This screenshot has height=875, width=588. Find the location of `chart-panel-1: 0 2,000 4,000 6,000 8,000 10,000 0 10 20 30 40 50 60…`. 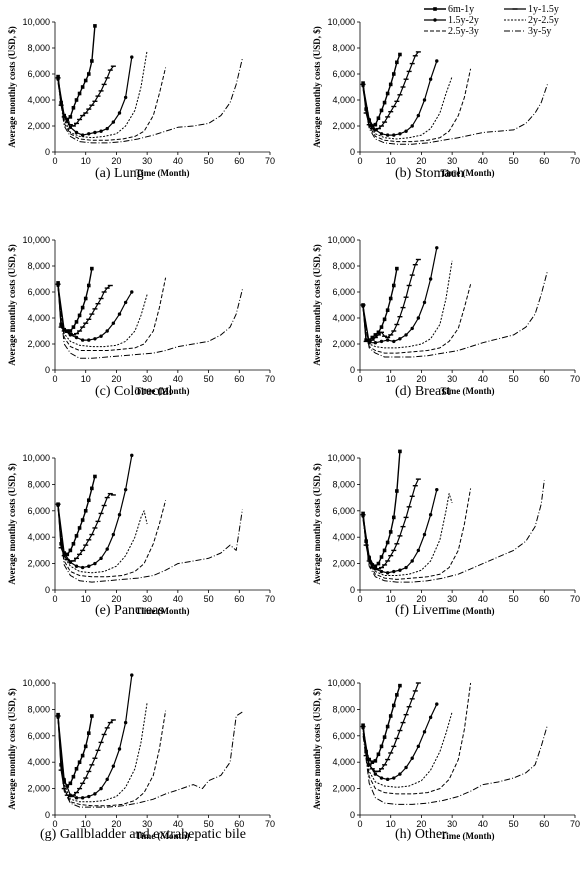

chart-panel-1: 0 2,000 4,000 6,000 8,000 10,000 0 10 20 30 40 50 60… is located at coordinates (141, 99).